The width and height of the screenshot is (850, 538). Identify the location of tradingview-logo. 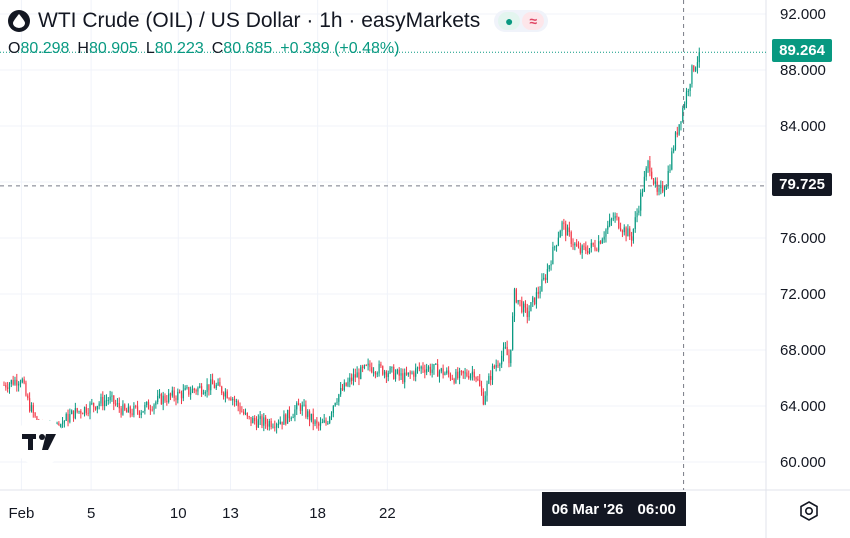
(40, 442).